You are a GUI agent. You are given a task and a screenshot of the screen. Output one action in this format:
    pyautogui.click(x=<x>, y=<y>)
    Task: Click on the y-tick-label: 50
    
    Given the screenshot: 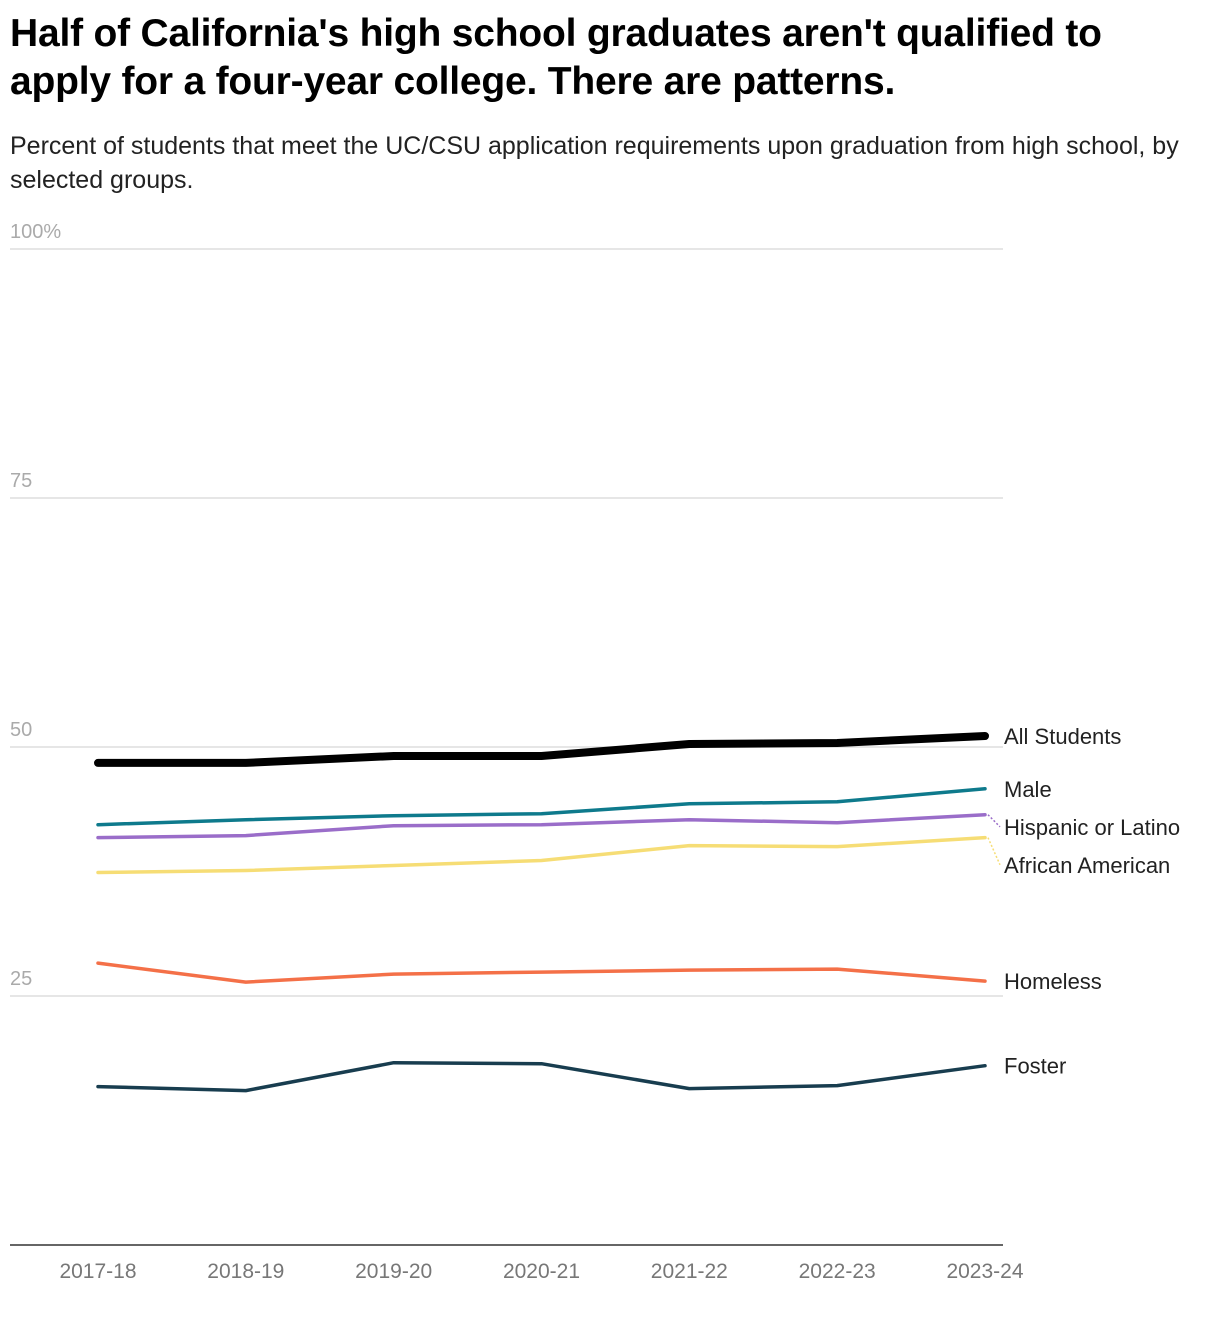 What is the action you would take?
    pyautogui.click(x=21, y=730)
    